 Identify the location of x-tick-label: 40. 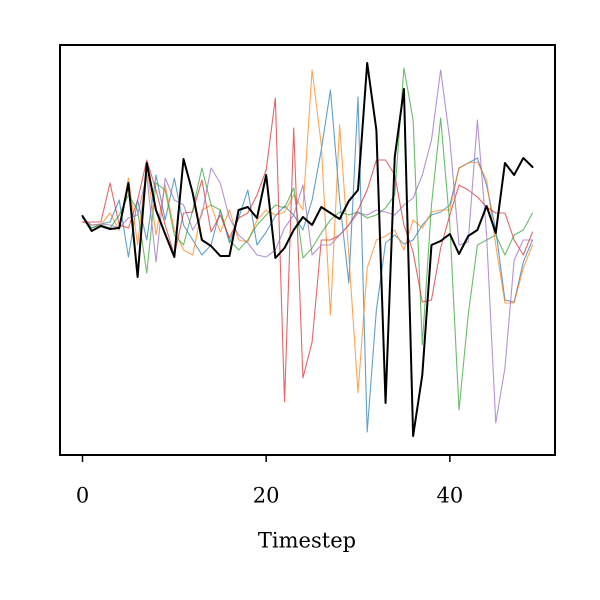
(449, 496).